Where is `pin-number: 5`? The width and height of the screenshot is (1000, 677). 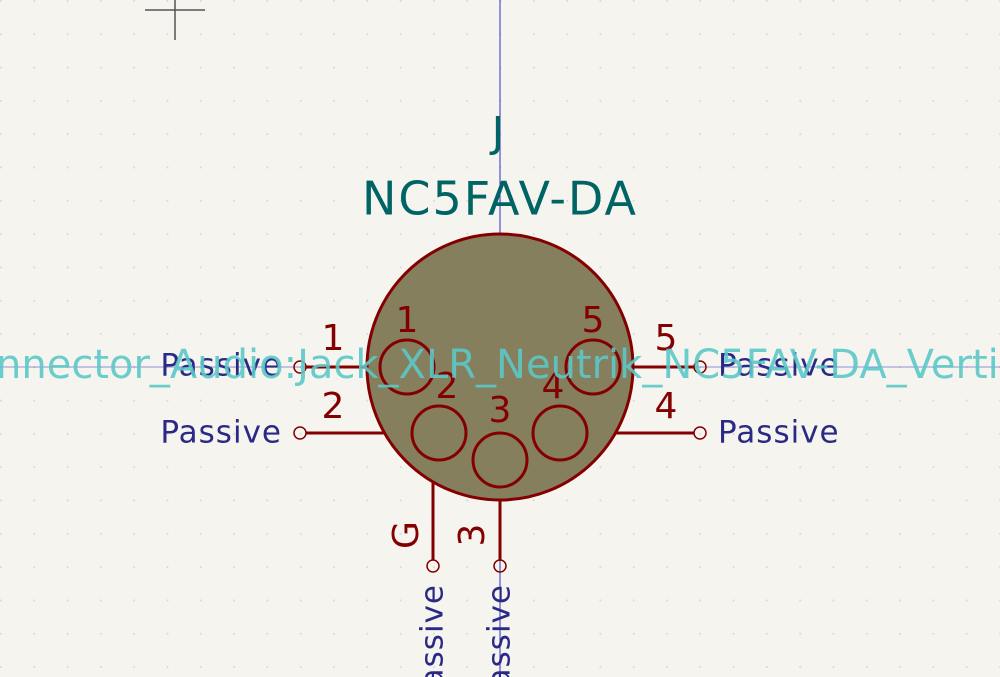
pin-number: 5 is located at coordinates (666, 338).